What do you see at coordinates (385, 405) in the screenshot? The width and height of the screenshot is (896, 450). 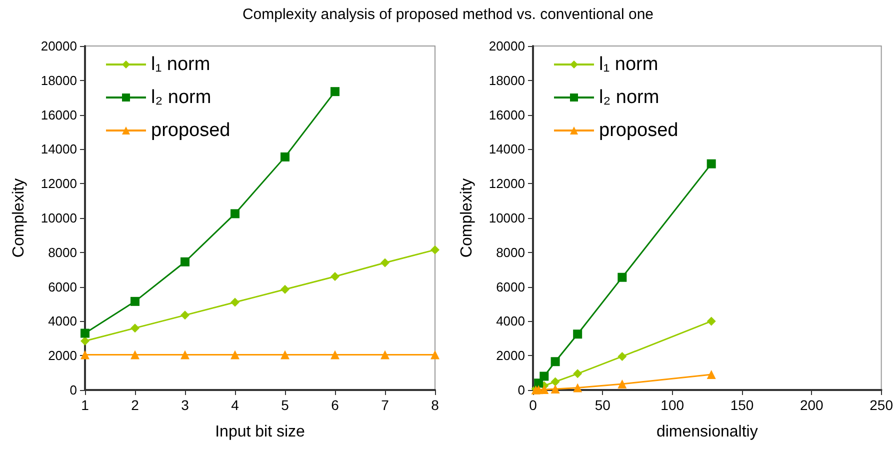 I see `x-tick-label: 7` at bounding box center [385, 405].